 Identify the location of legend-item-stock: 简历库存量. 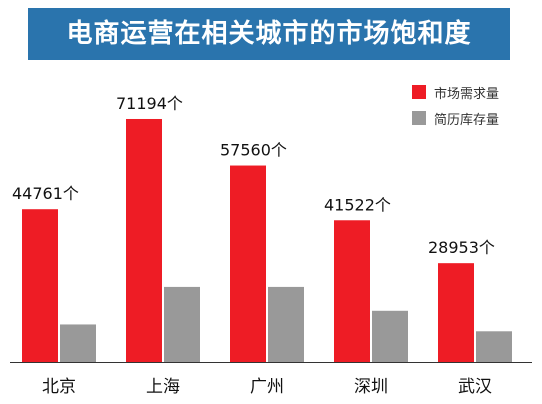
(455, 118).